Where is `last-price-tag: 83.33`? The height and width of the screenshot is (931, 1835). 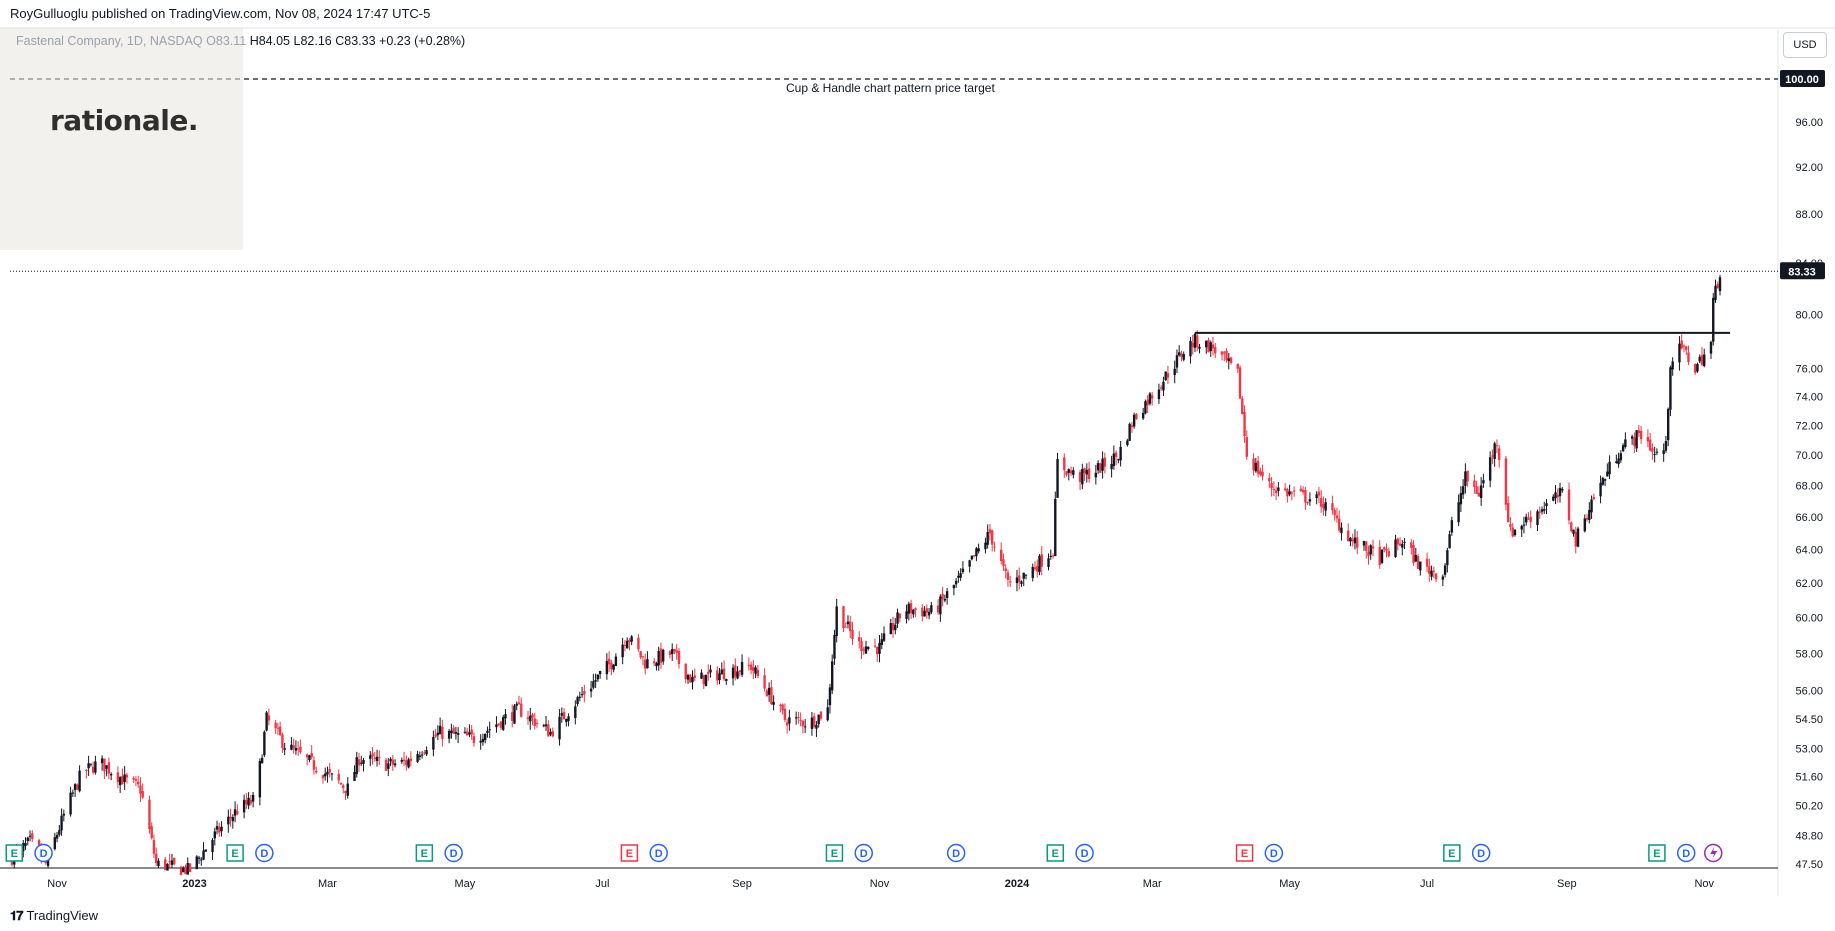 last-price-tag: 83.33 is located at coordinates (1802, 272).